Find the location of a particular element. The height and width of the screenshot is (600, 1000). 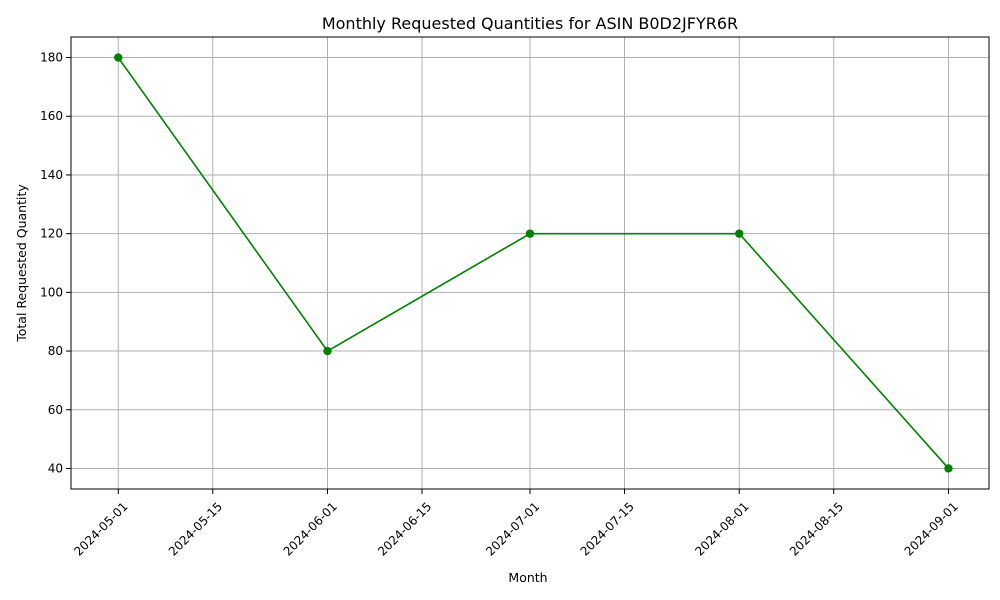

y-tick-label: 120 is located at coordinates (51, 234).